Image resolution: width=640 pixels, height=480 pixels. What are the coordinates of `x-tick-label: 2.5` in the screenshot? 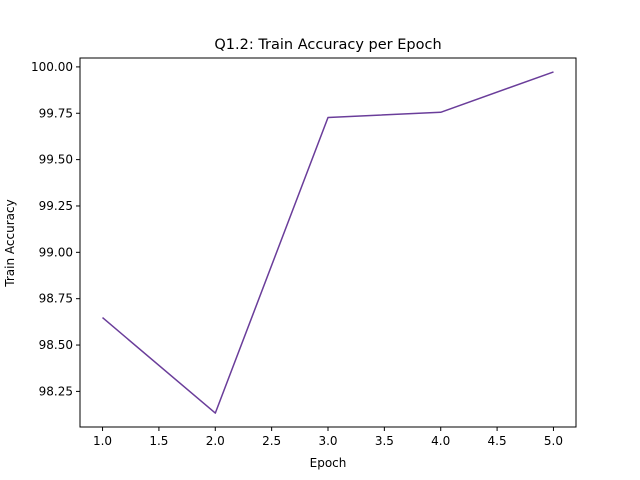 It's located at (271, 441).